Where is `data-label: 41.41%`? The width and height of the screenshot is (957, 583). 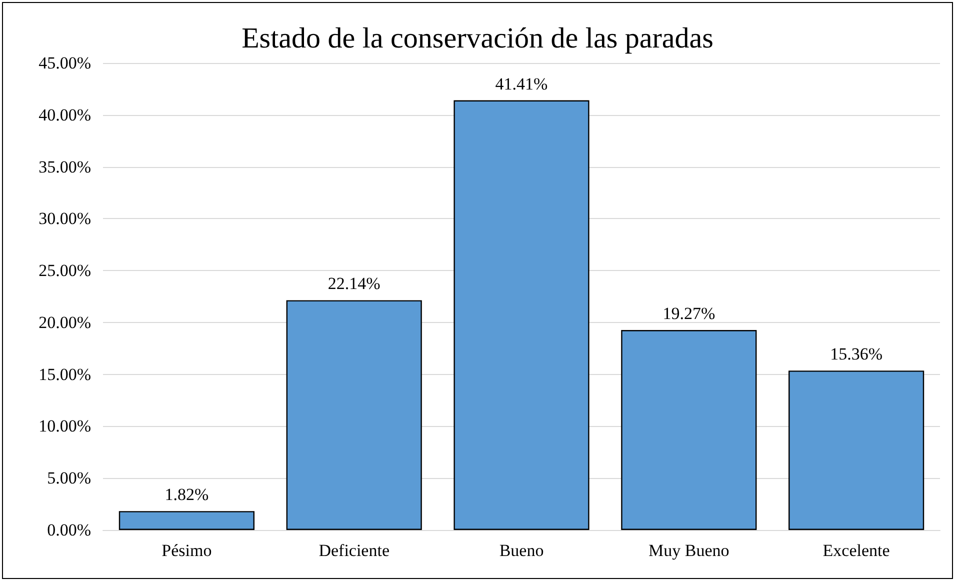 data-label: 41.41% is located at coordinates (521, 84).